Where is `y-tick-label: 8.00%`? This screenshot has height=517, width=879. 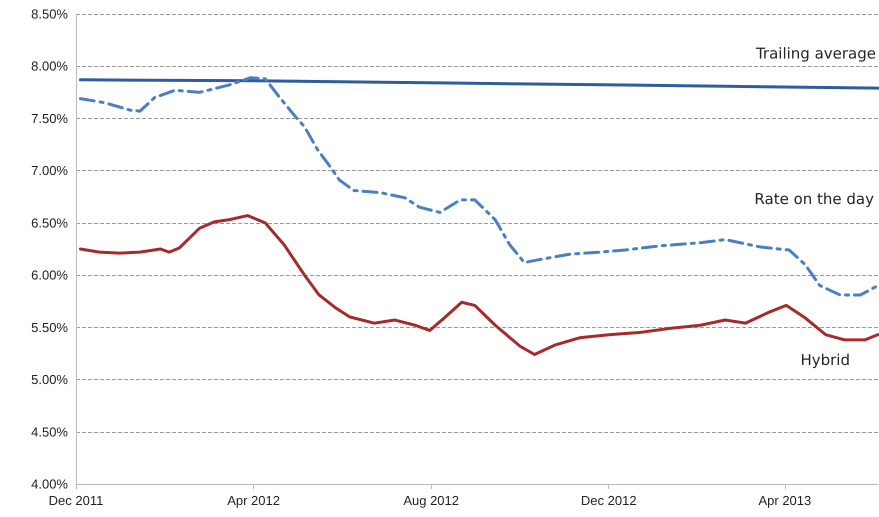
y-tick-label: 8.00% is located at coordinates (49, 66).